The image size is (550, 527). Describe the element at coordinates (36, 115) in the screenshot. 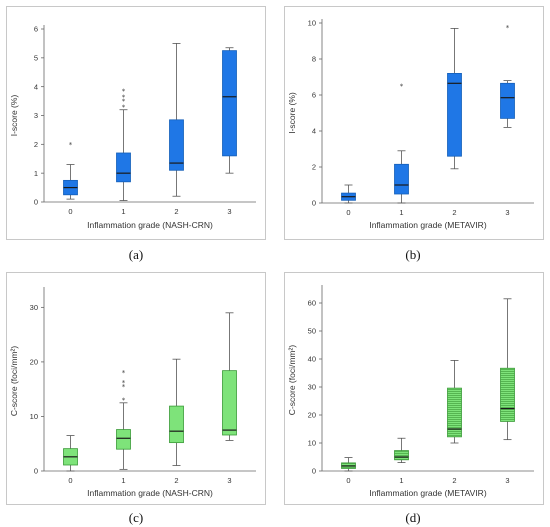

I see `y-tick-label: 3` at that location.